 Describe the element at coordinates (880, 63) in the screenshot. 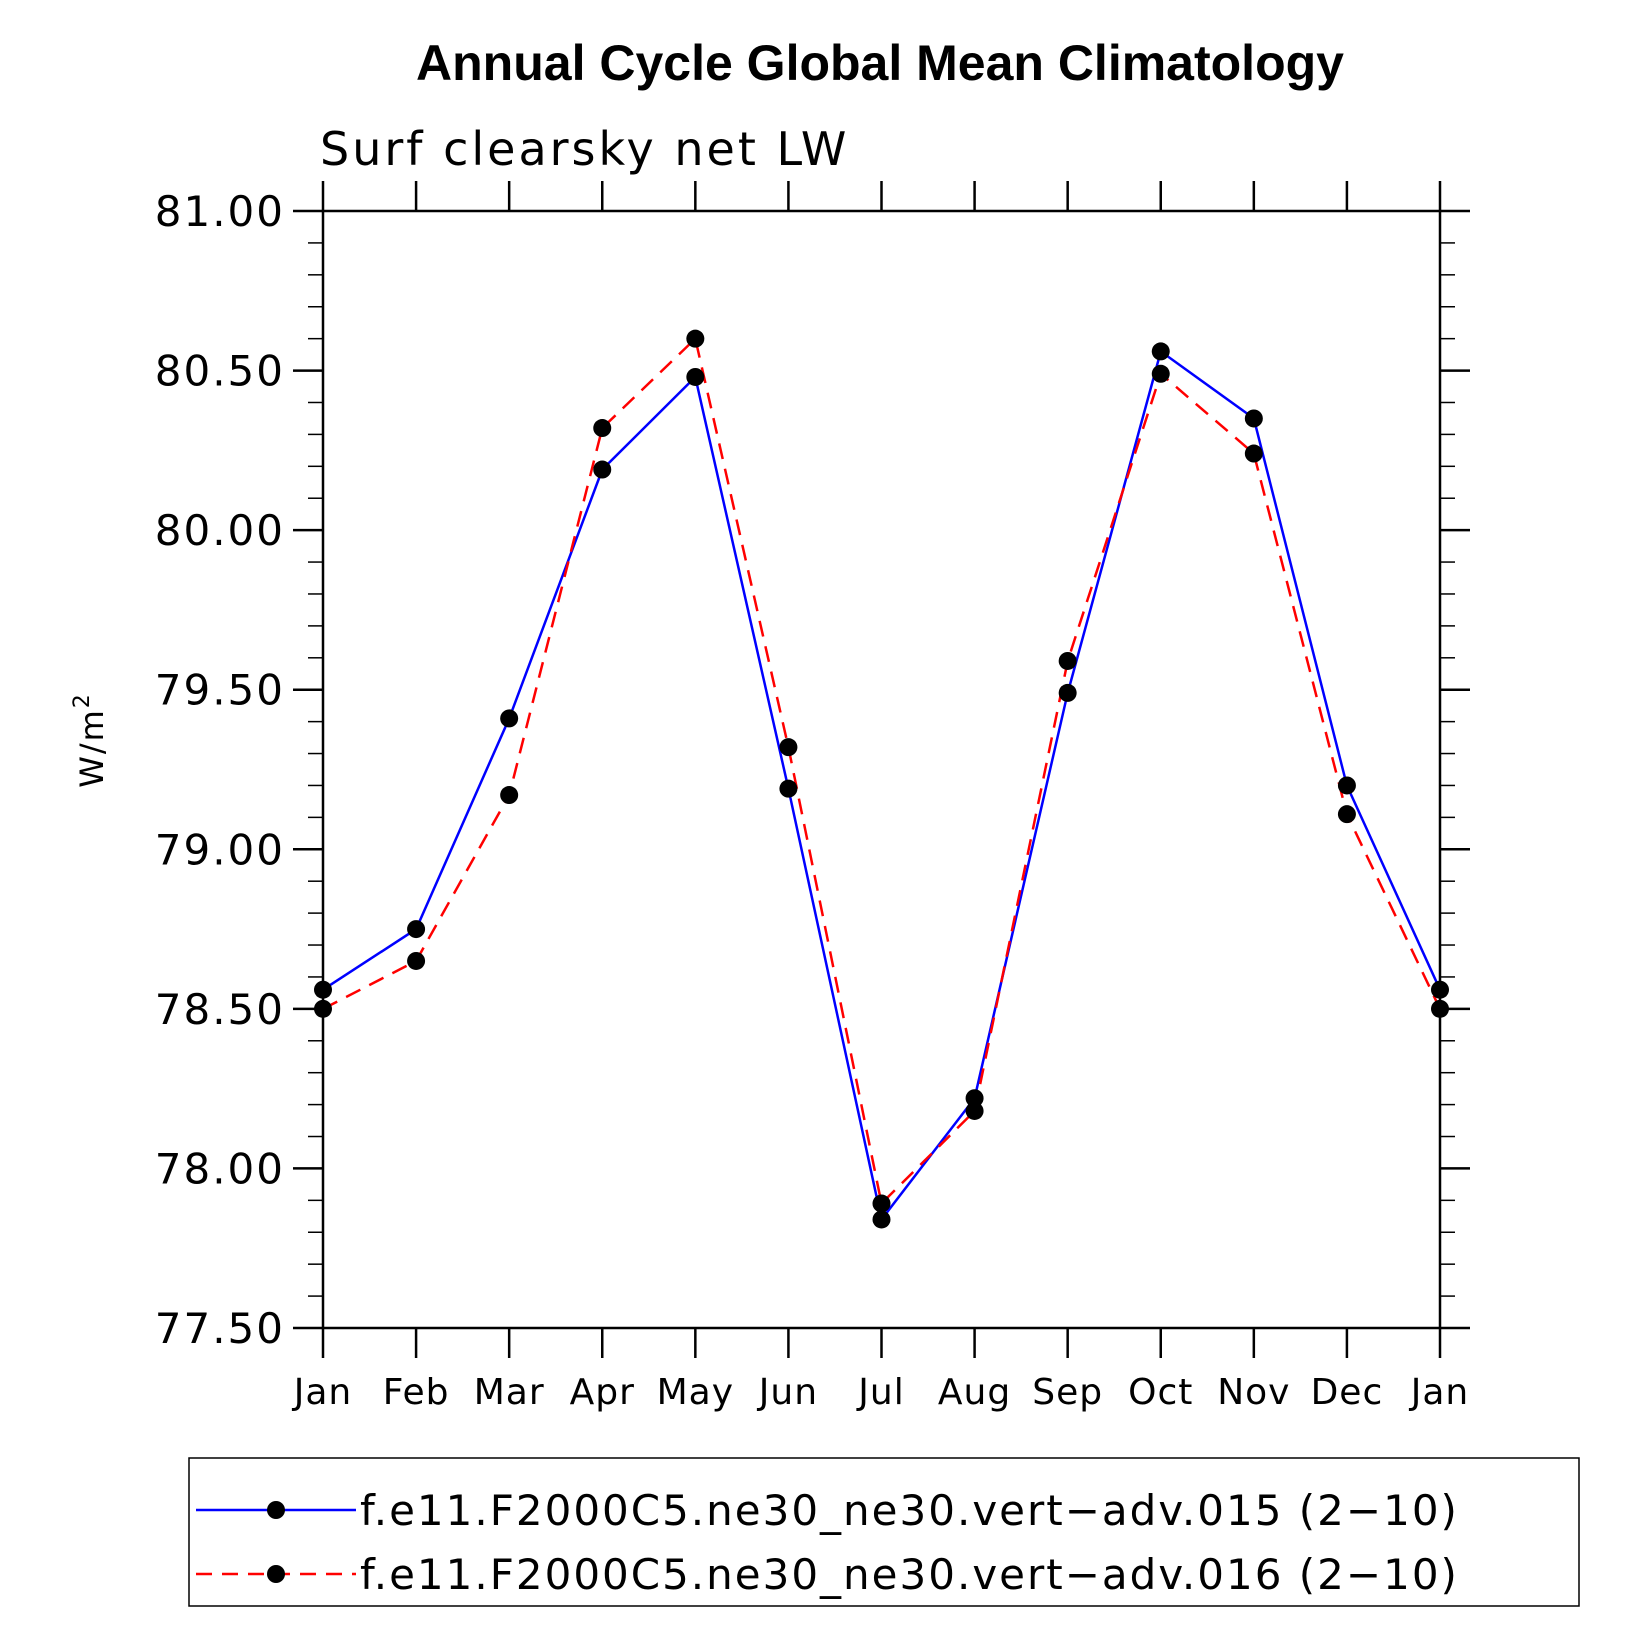

I see `chart-title: Annual Cycle Global Mean Climatology` at that location.